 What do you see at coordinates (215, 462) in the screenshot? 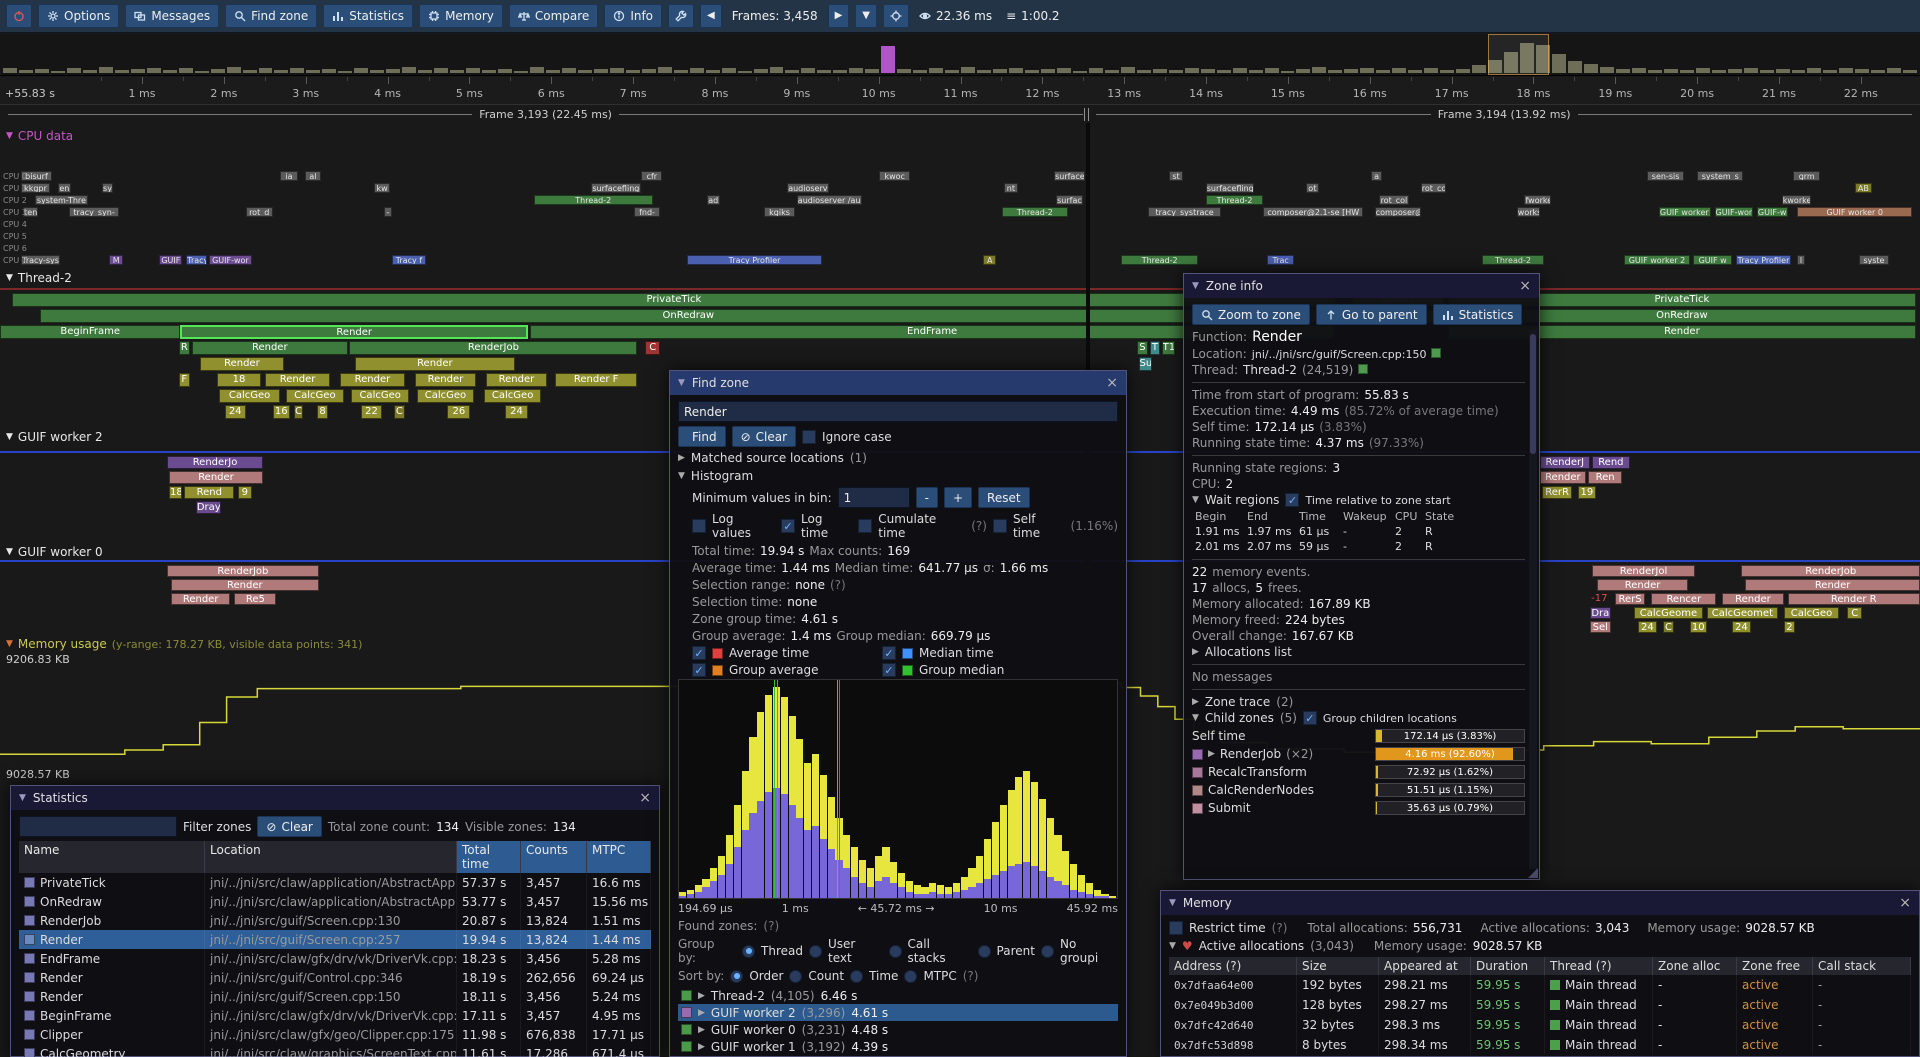
I see `timeline-zone: RenderJo` at bounding box center [215, 462].